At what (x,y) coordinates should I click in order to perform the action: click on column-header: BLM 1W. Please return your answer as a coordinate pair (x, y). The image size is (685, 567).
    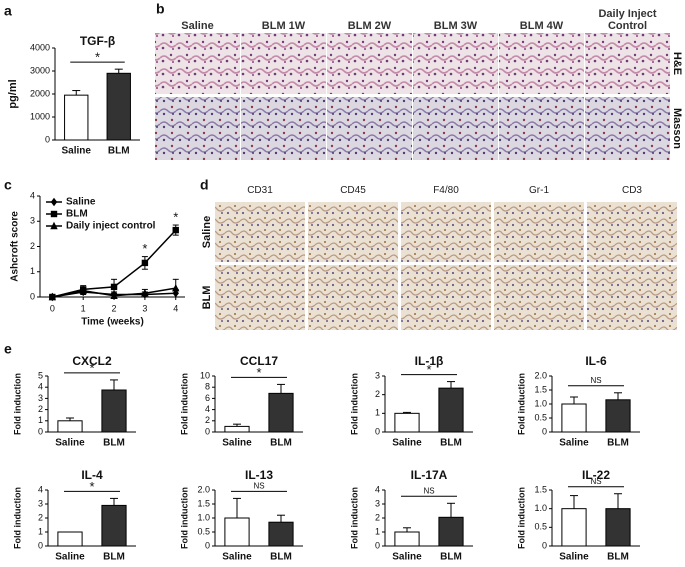
    Looking at the image, I should click on (283, 26).